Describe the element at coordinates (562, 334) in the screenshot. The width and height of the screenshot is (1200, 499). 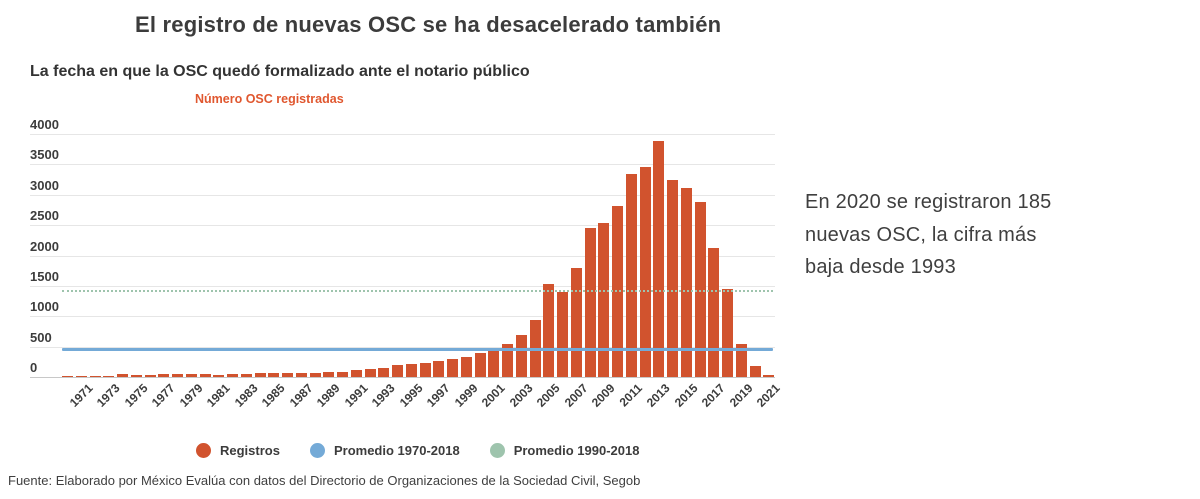
I see `bar-2006` at that location.